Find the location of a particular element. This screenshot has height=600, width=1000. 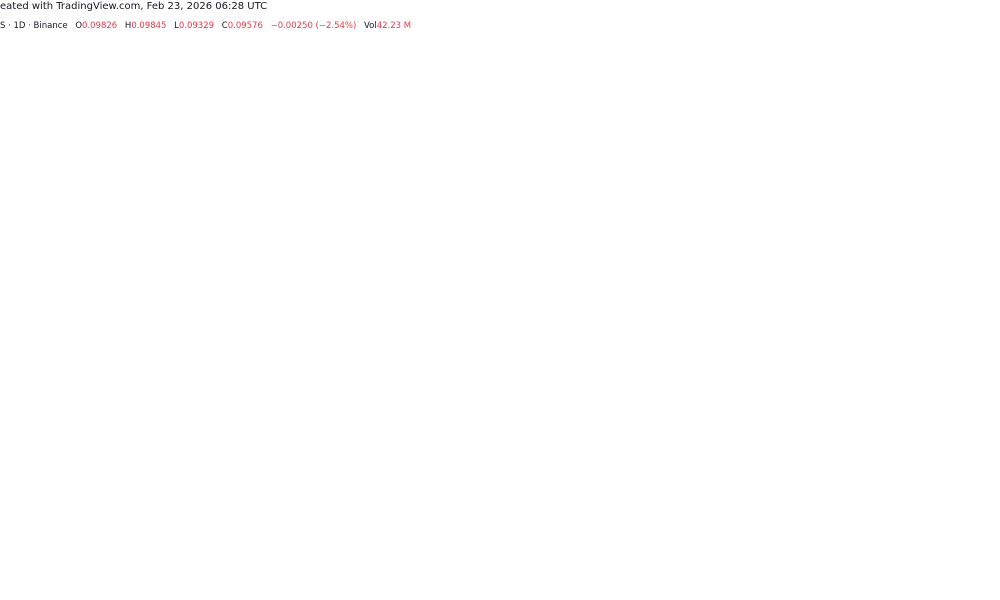

measure-label: 0.04490 (57.36%) 4,490 is located at coordinates (60, 181).